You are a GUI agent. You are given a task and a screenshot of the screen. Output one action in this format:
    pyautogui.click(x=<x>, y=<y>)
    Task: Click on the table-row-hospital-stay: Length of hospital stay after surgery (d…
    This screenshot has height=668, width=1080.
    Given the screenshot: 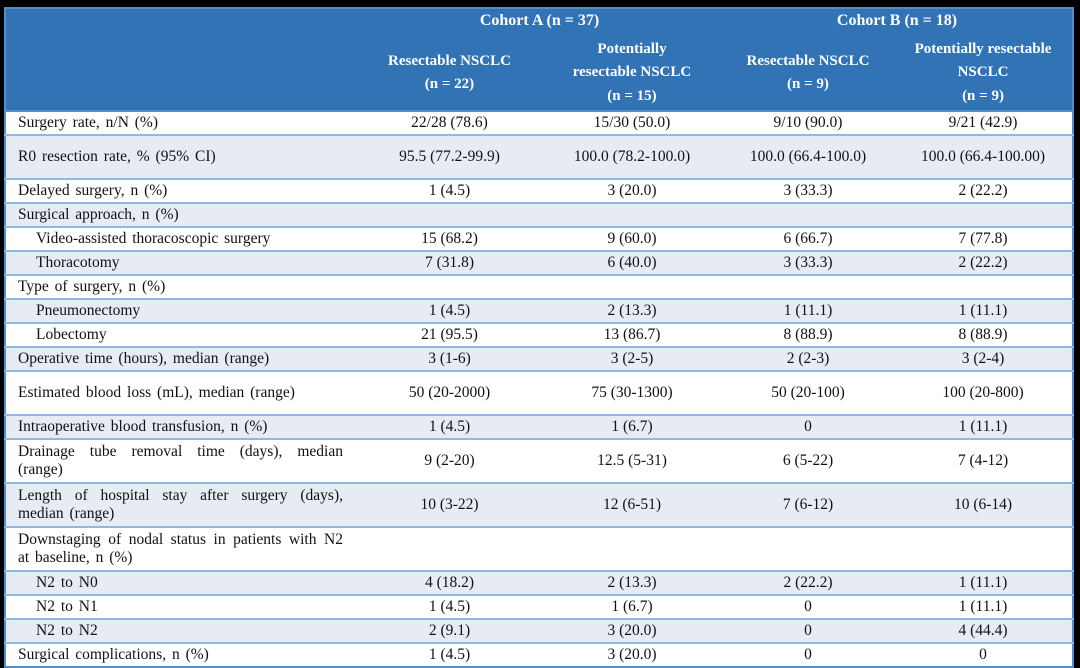 What is the action you would take?
    pyautogui.click(x=539, y=504)
    